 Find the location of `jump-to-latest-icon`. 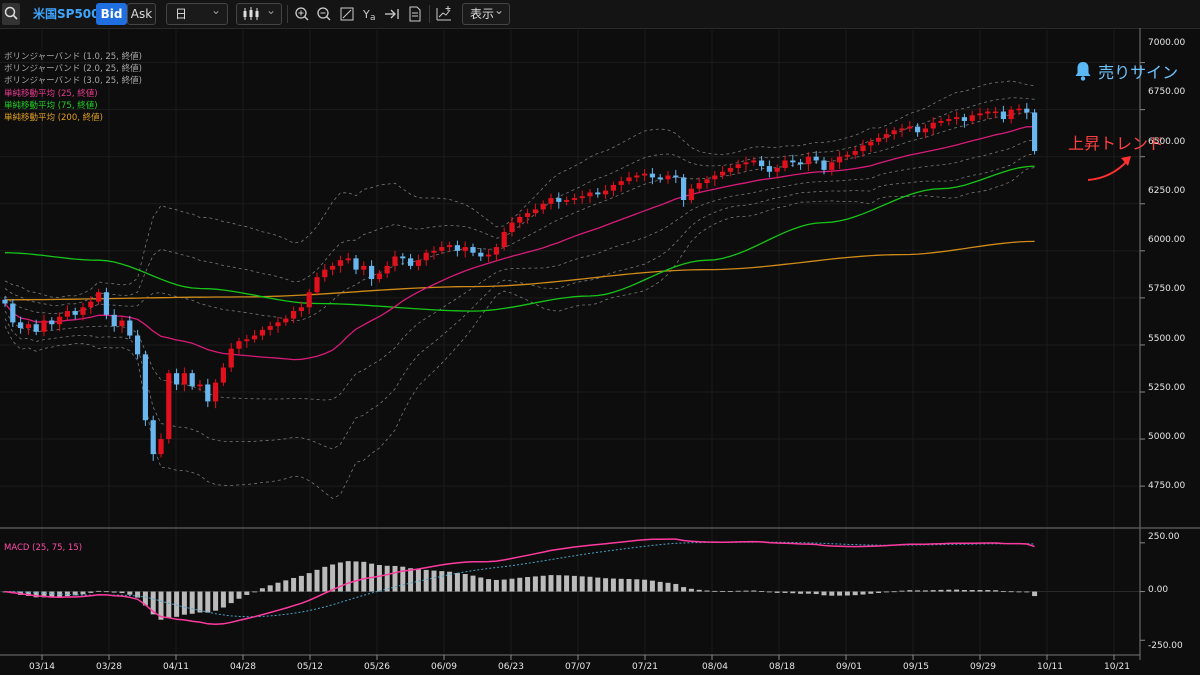

jump-to-latest-icon is located at coordinates (392, 14).